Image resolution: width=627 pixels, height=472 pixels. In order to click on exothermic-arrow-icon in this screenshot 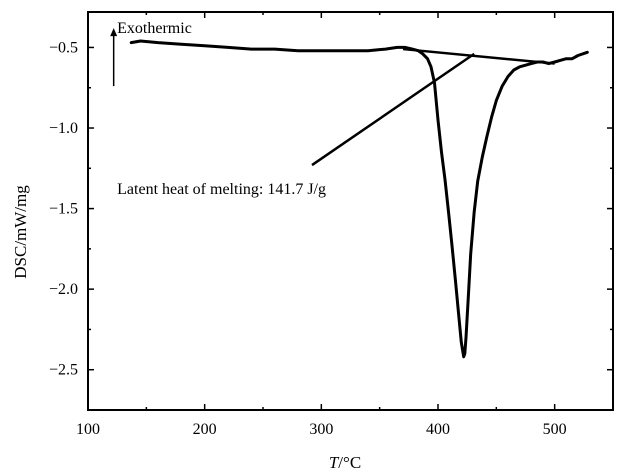, I will do `click(114, 32)`.